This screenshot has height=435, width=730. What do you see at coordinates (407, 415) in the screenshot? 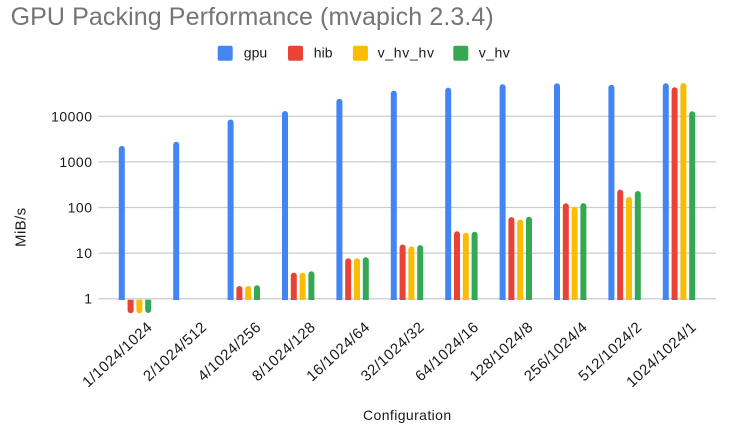
I see `svg-text: Configuration` at bounding box center [407, 415].